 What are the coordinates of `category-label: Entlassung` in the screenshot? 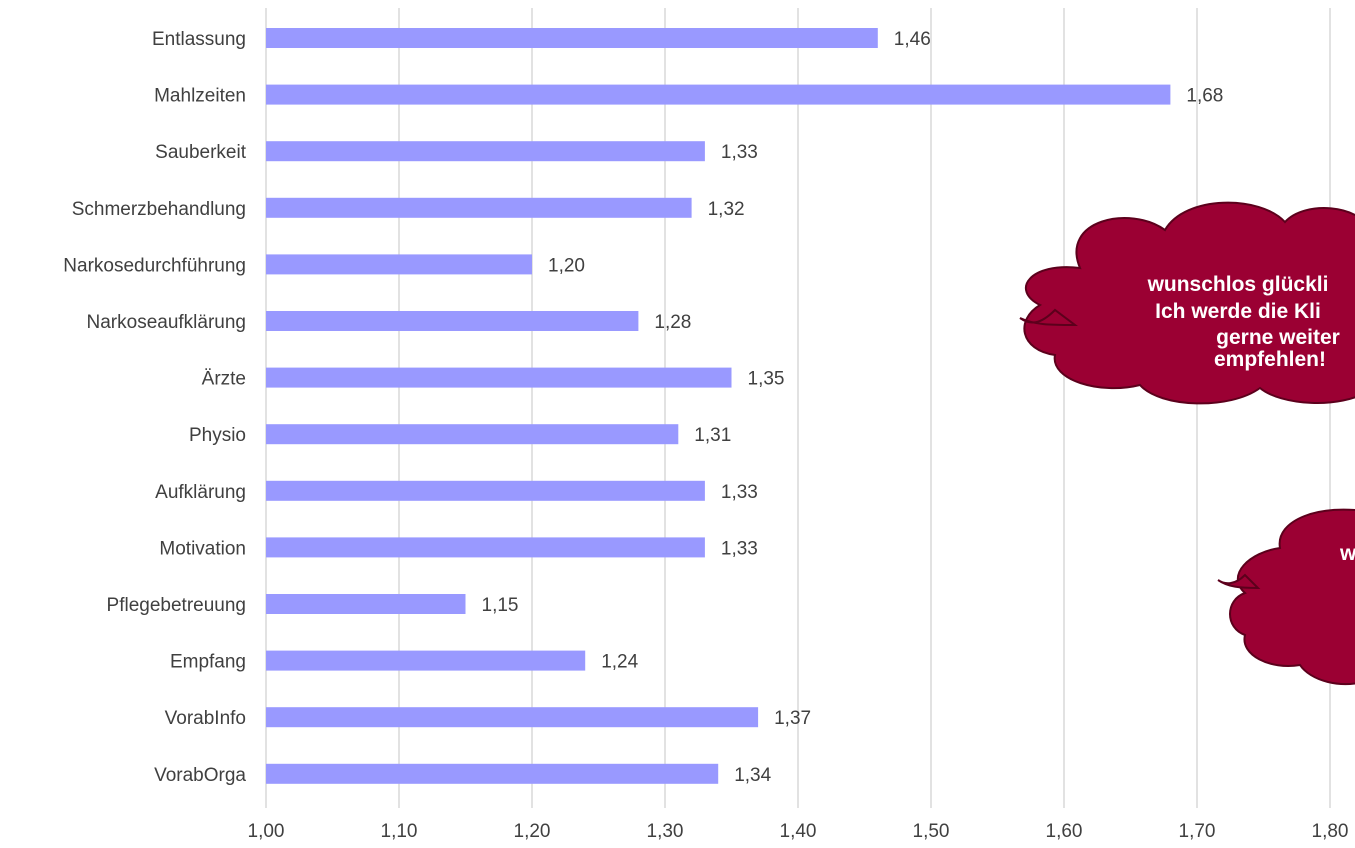 It's located at (199, 39).